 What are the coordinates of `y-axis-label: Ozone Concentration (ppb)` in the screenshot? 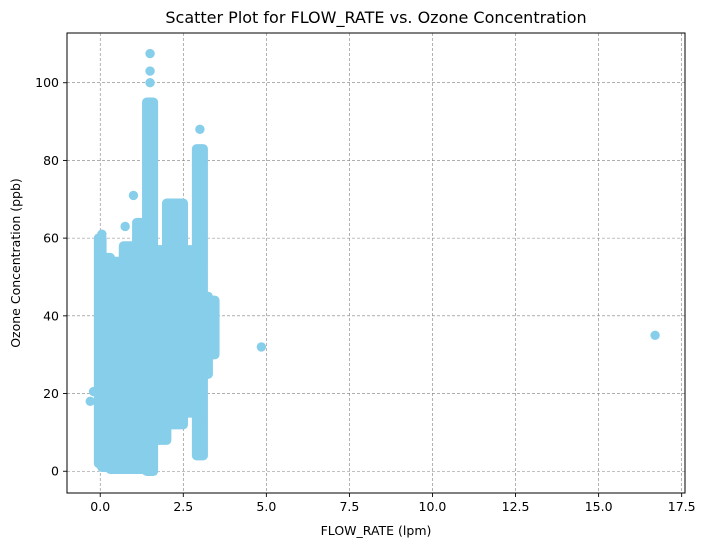 It's located at (15, 263).